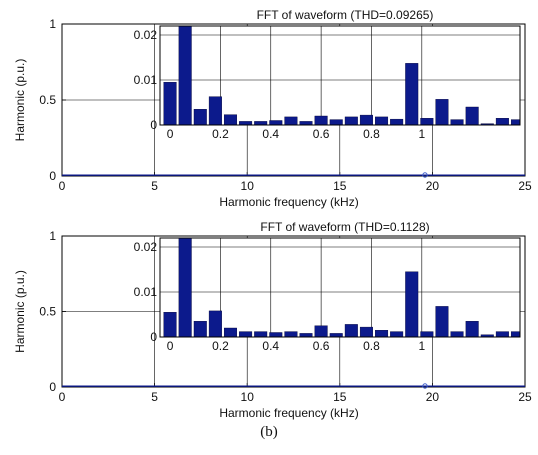 The width and height of the screenshot is (538, 455). I want to click on inset-y-tick-label: 0.02, so click(146, 247).